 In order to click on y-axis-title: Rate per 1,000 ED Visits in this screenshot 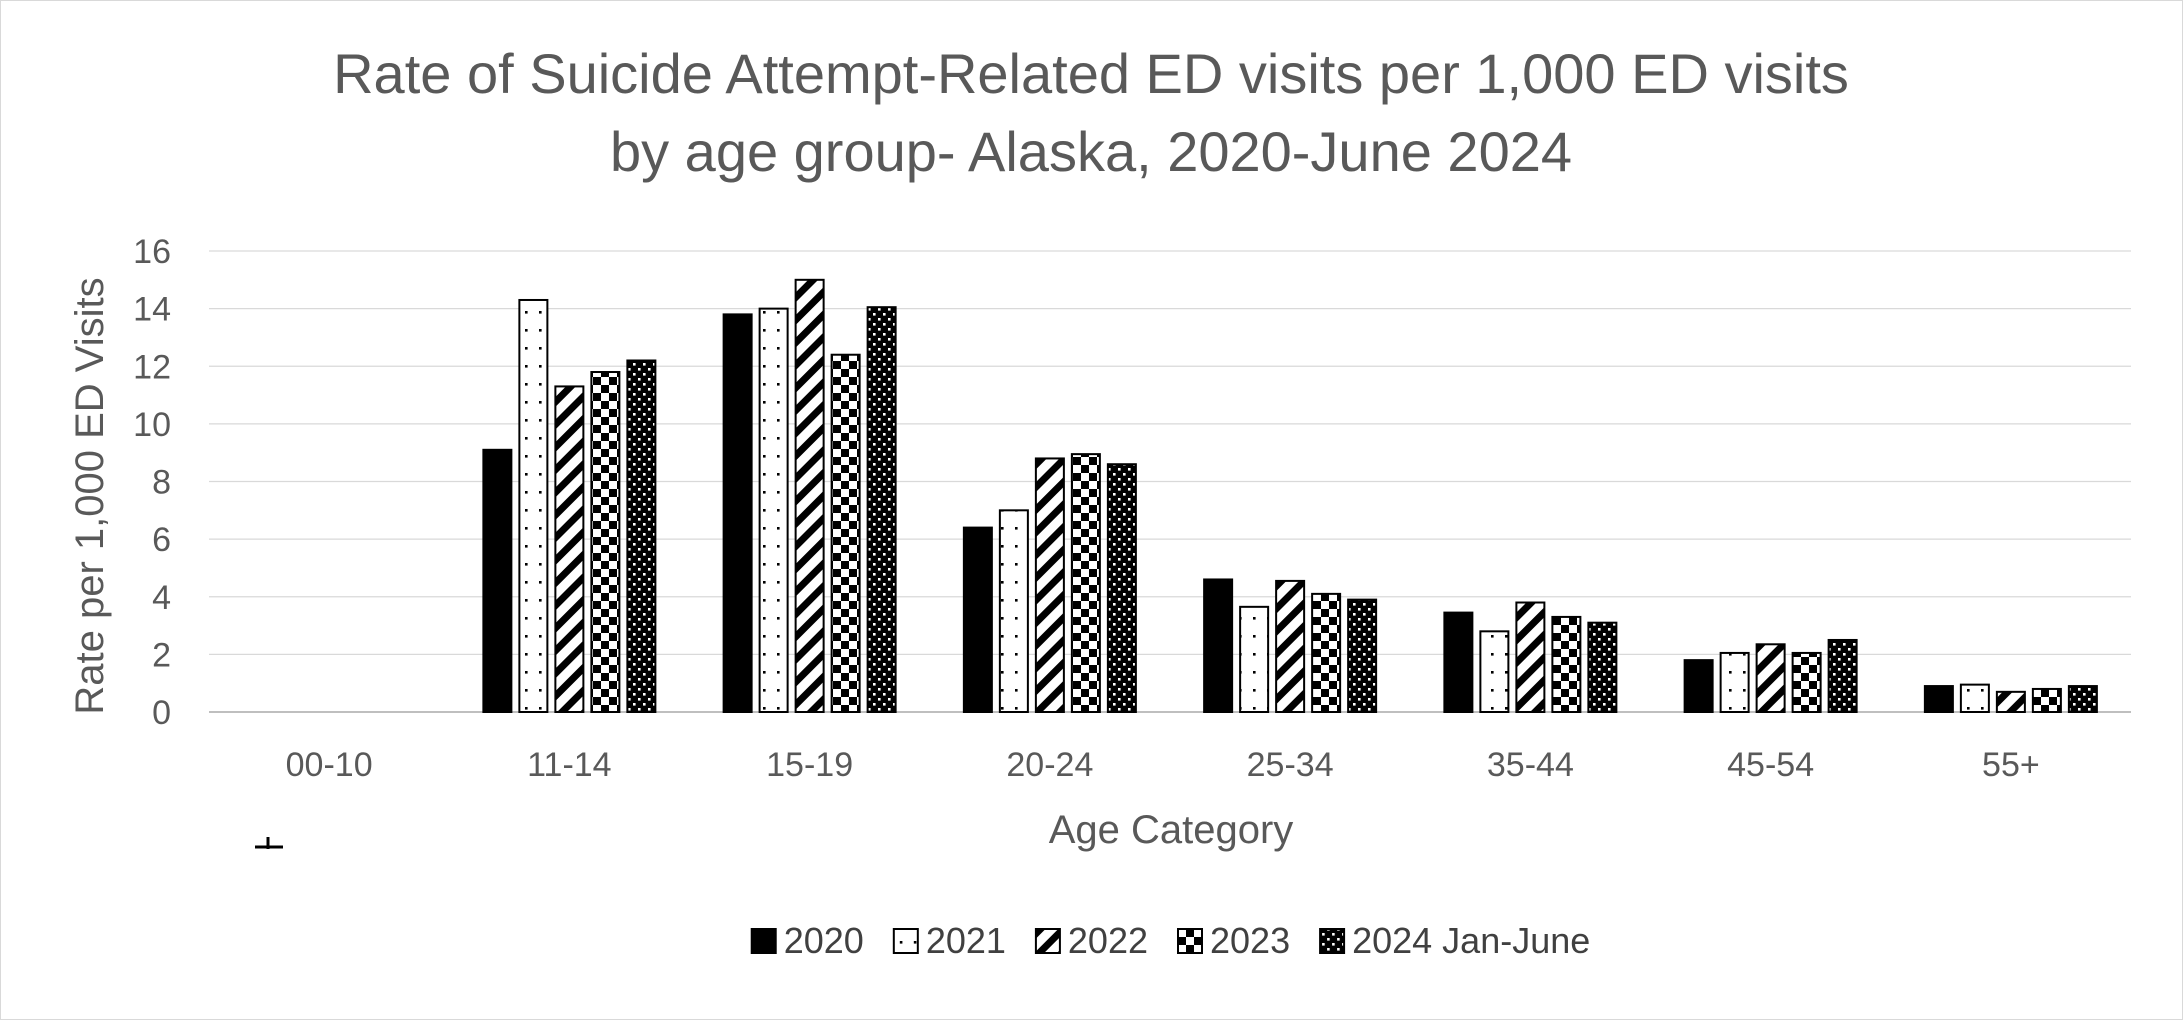, I will do `click(90, 495)`.